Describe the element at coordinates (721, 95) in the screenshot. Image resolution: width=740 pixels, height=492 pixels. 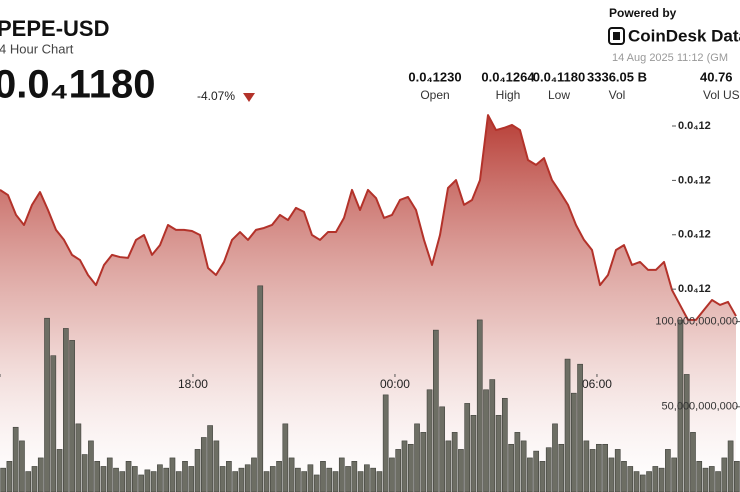
I see `stat-label: Vol US` at that location.